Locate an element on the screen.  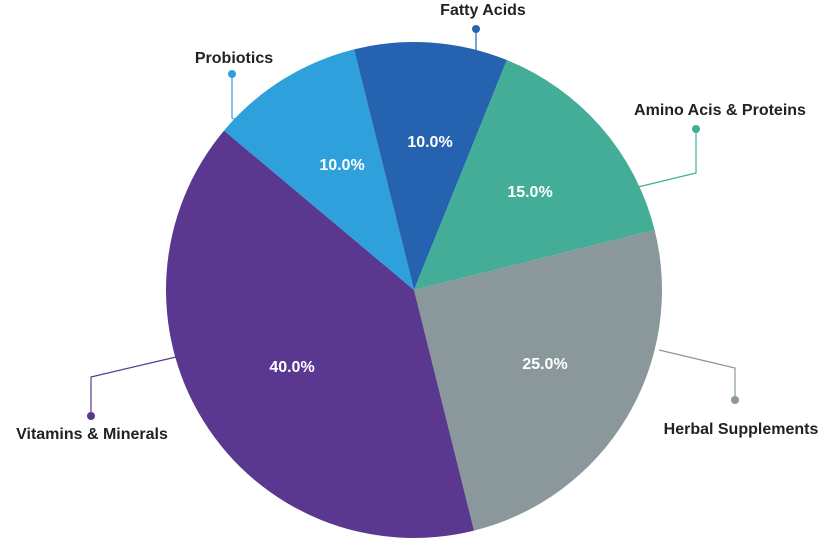
category-label: Probiotics is located at coordinates (234, 58).